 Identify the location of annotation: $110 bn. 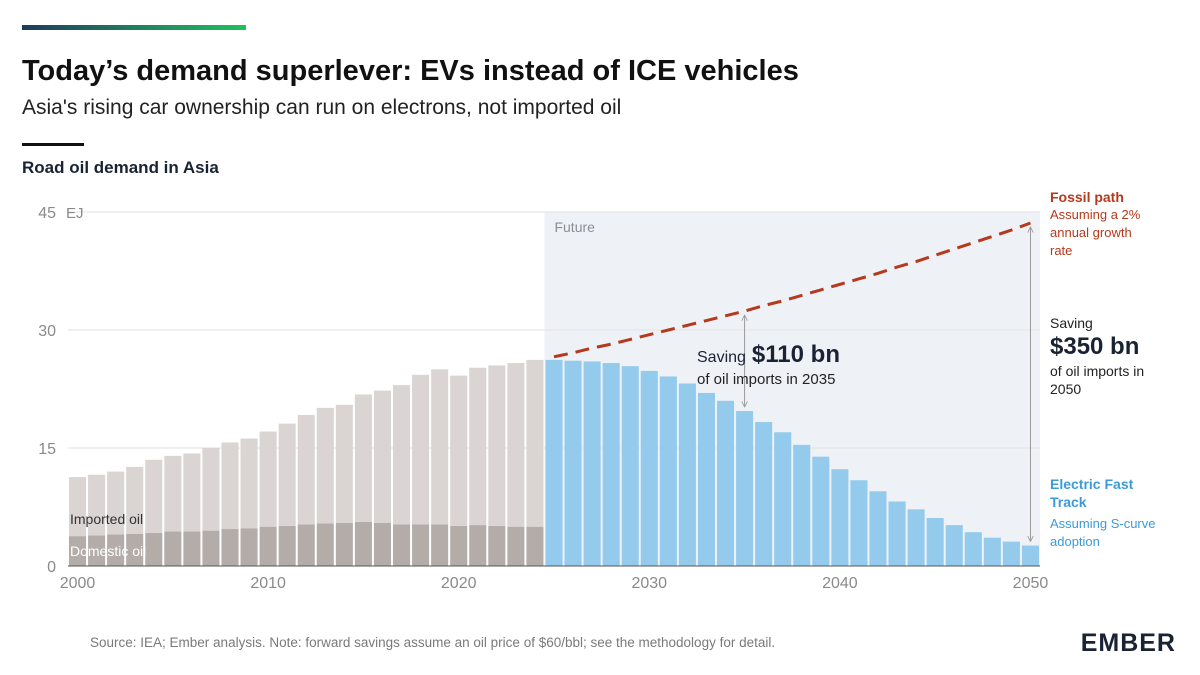
(796, 354).